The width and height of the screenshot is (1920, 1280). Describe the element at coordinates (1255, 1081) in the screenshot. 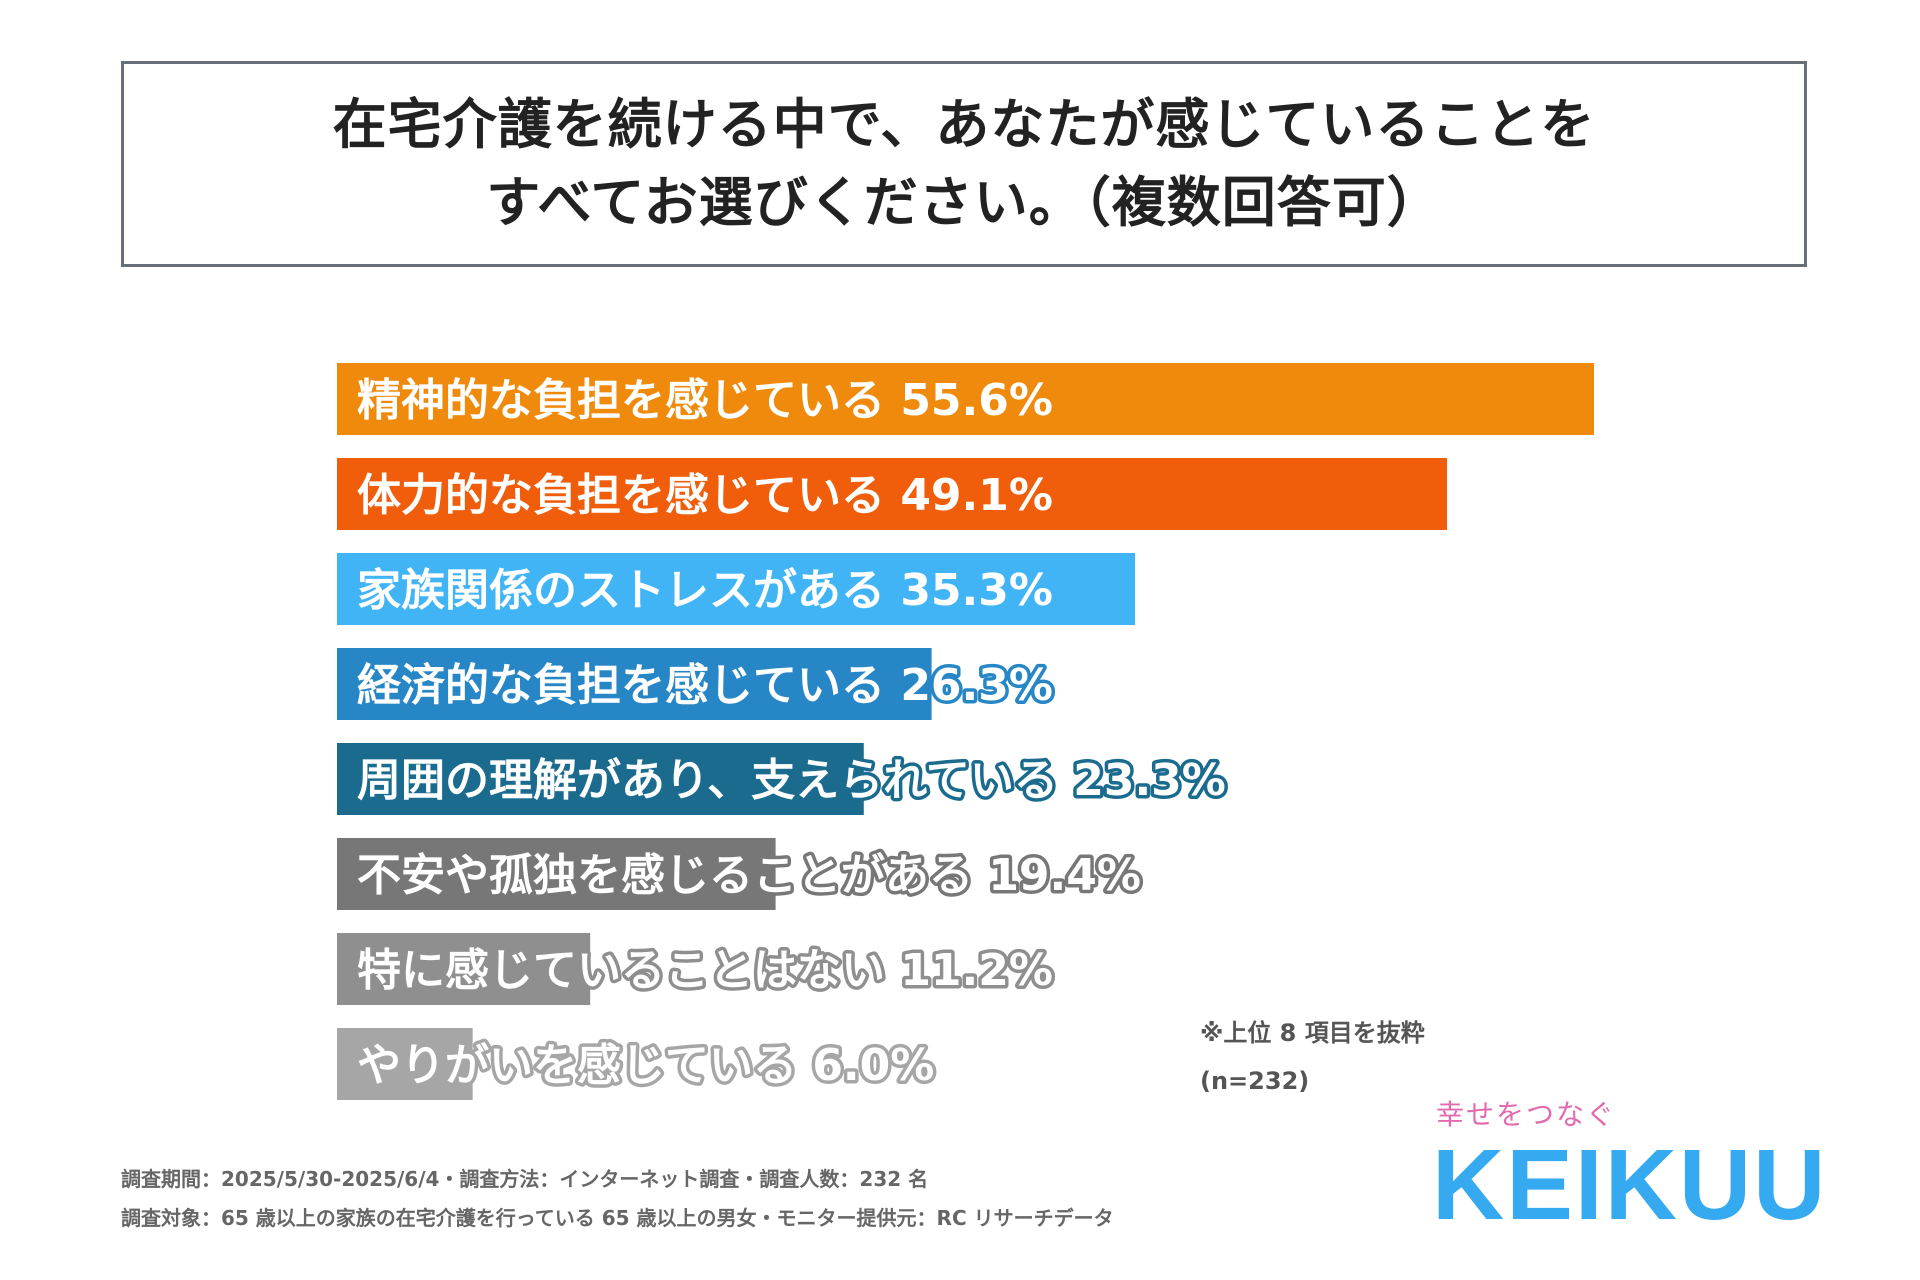

I see `note-sample-size: (n=232)` at that location.